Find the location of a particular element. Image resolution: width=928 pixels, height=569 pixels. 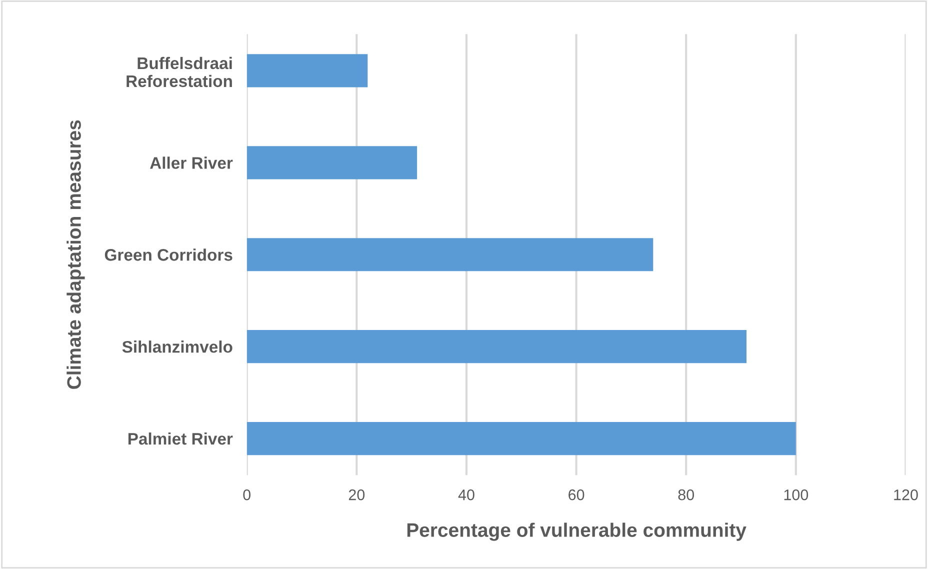

y-tick-label: Green Corridors is located at coordinates (168, 254).